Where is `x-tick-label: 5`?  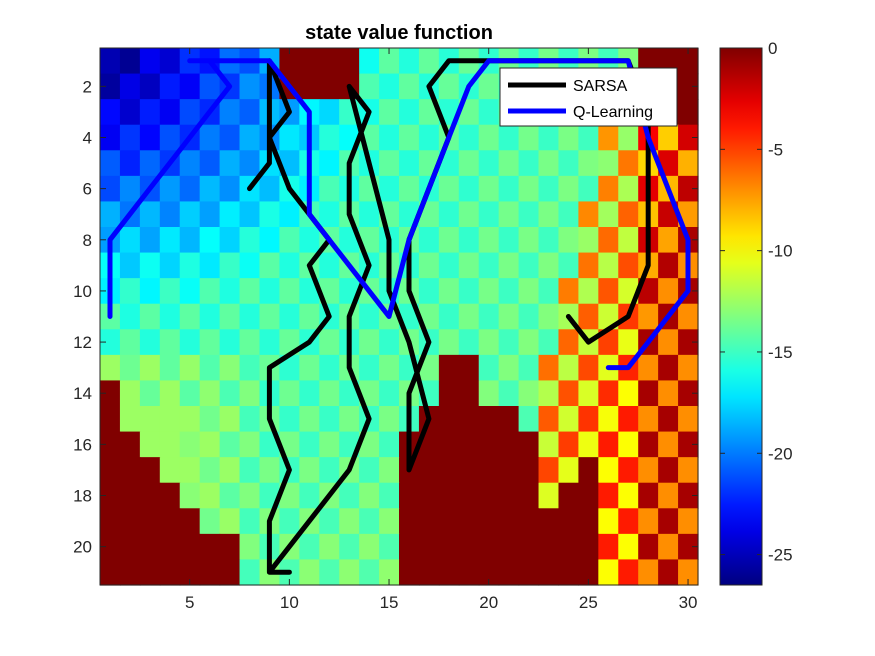 x-tick-label: 5 is located at coordinates (189, 602).